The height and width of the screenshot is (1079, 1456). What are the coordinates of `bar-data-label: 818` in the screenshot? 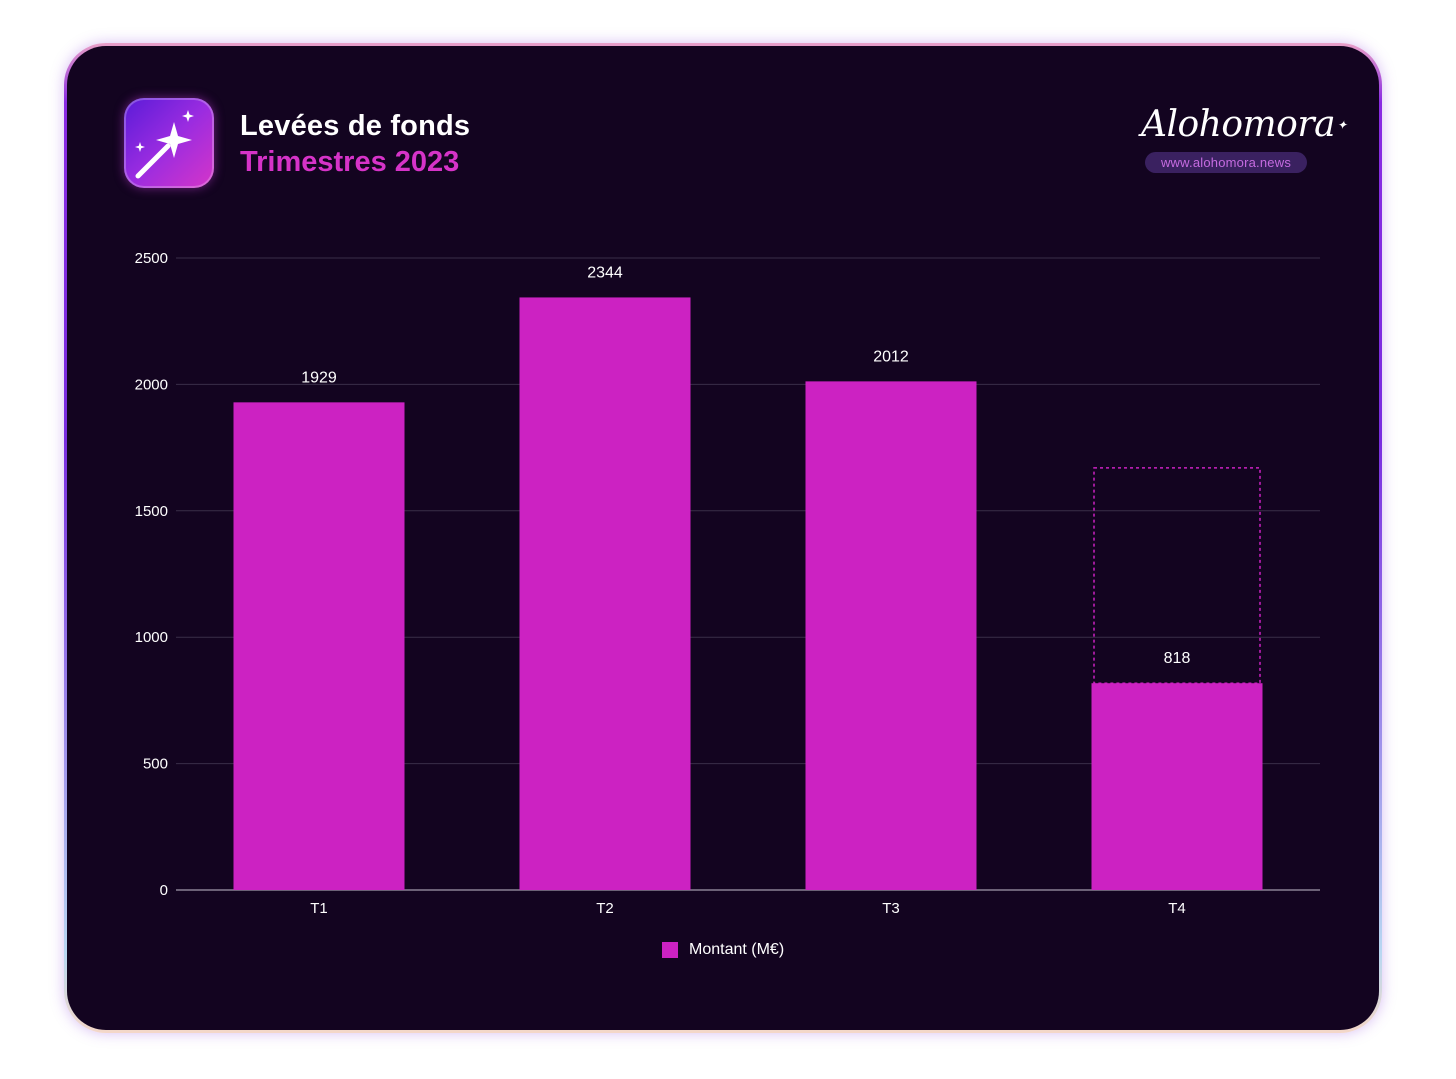 It's located at (1177, 658).